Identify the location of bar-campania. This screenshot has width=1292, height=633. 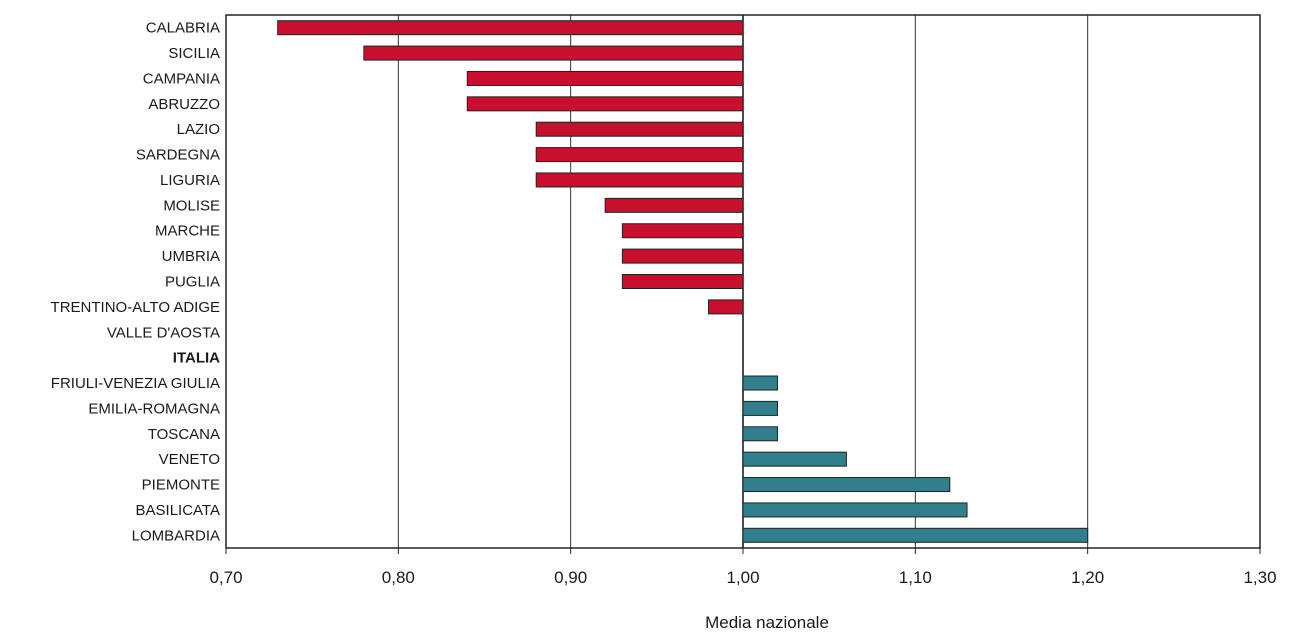
(605, 78).